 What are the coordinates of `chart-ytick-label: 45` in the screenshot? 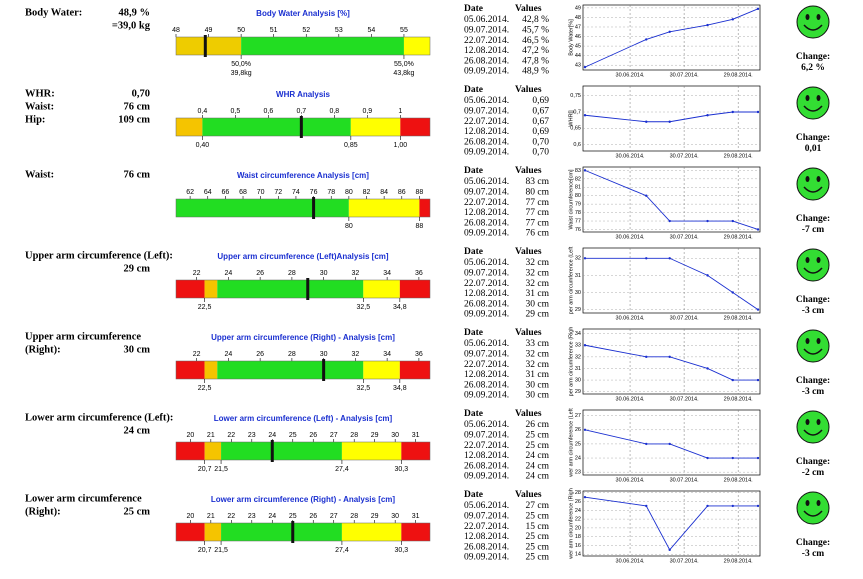 It's located at (578, 47).